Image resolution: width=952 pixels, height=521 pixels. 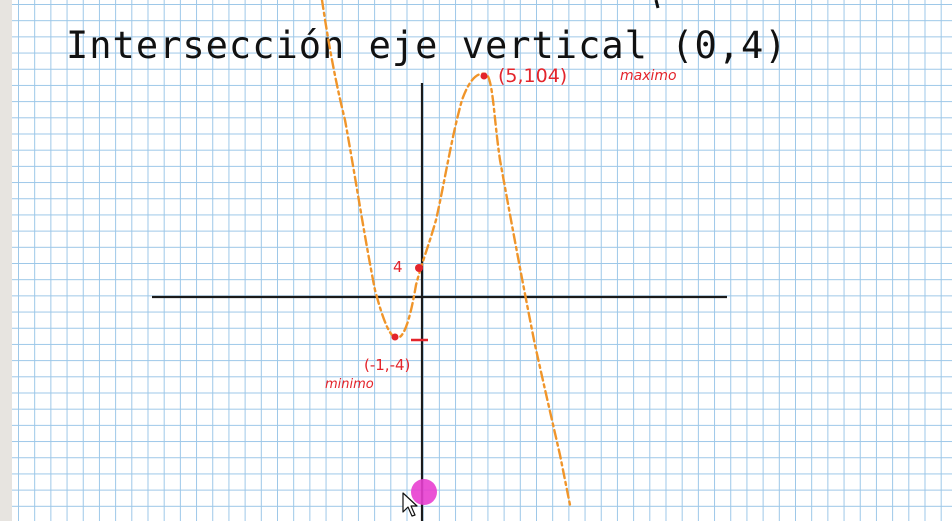 I want to click on y-intercept-point, so click(x=419, y=268).